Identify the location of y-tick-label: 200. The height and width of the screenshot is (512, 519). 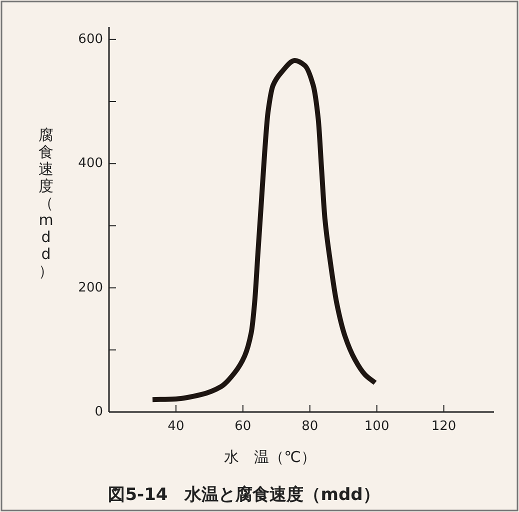
(90, 288).